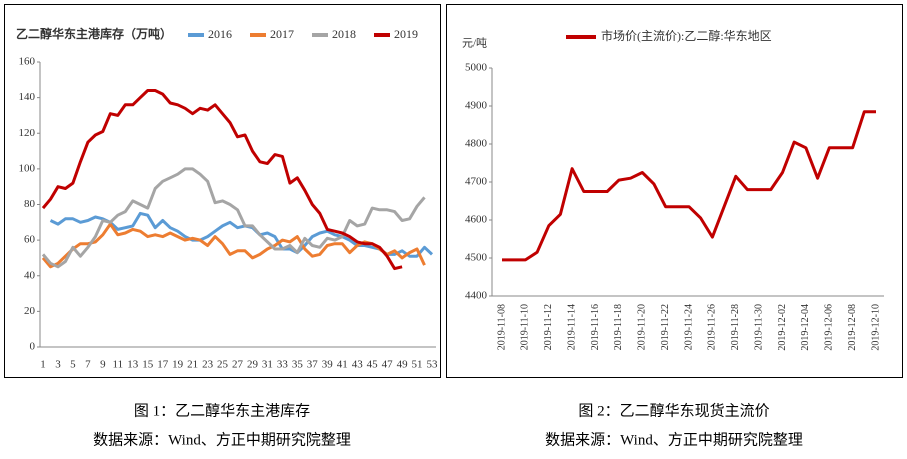 This screenshot has width=907, height=459. I want to click on x-tick-label: 2019-11-30, so click(758, 327).